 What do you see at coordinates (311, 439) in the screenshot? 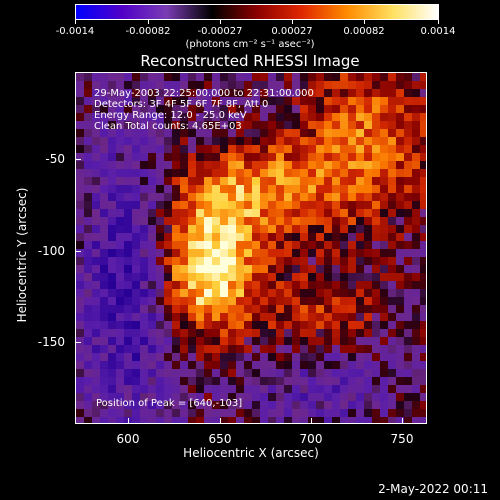
I see `x-tick-label: 700` at bounding box center [311, 439].